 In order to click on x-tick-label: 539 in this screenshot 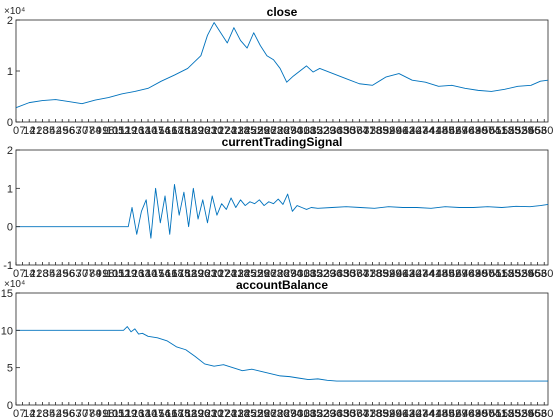, I will do `click(524, 131)`.